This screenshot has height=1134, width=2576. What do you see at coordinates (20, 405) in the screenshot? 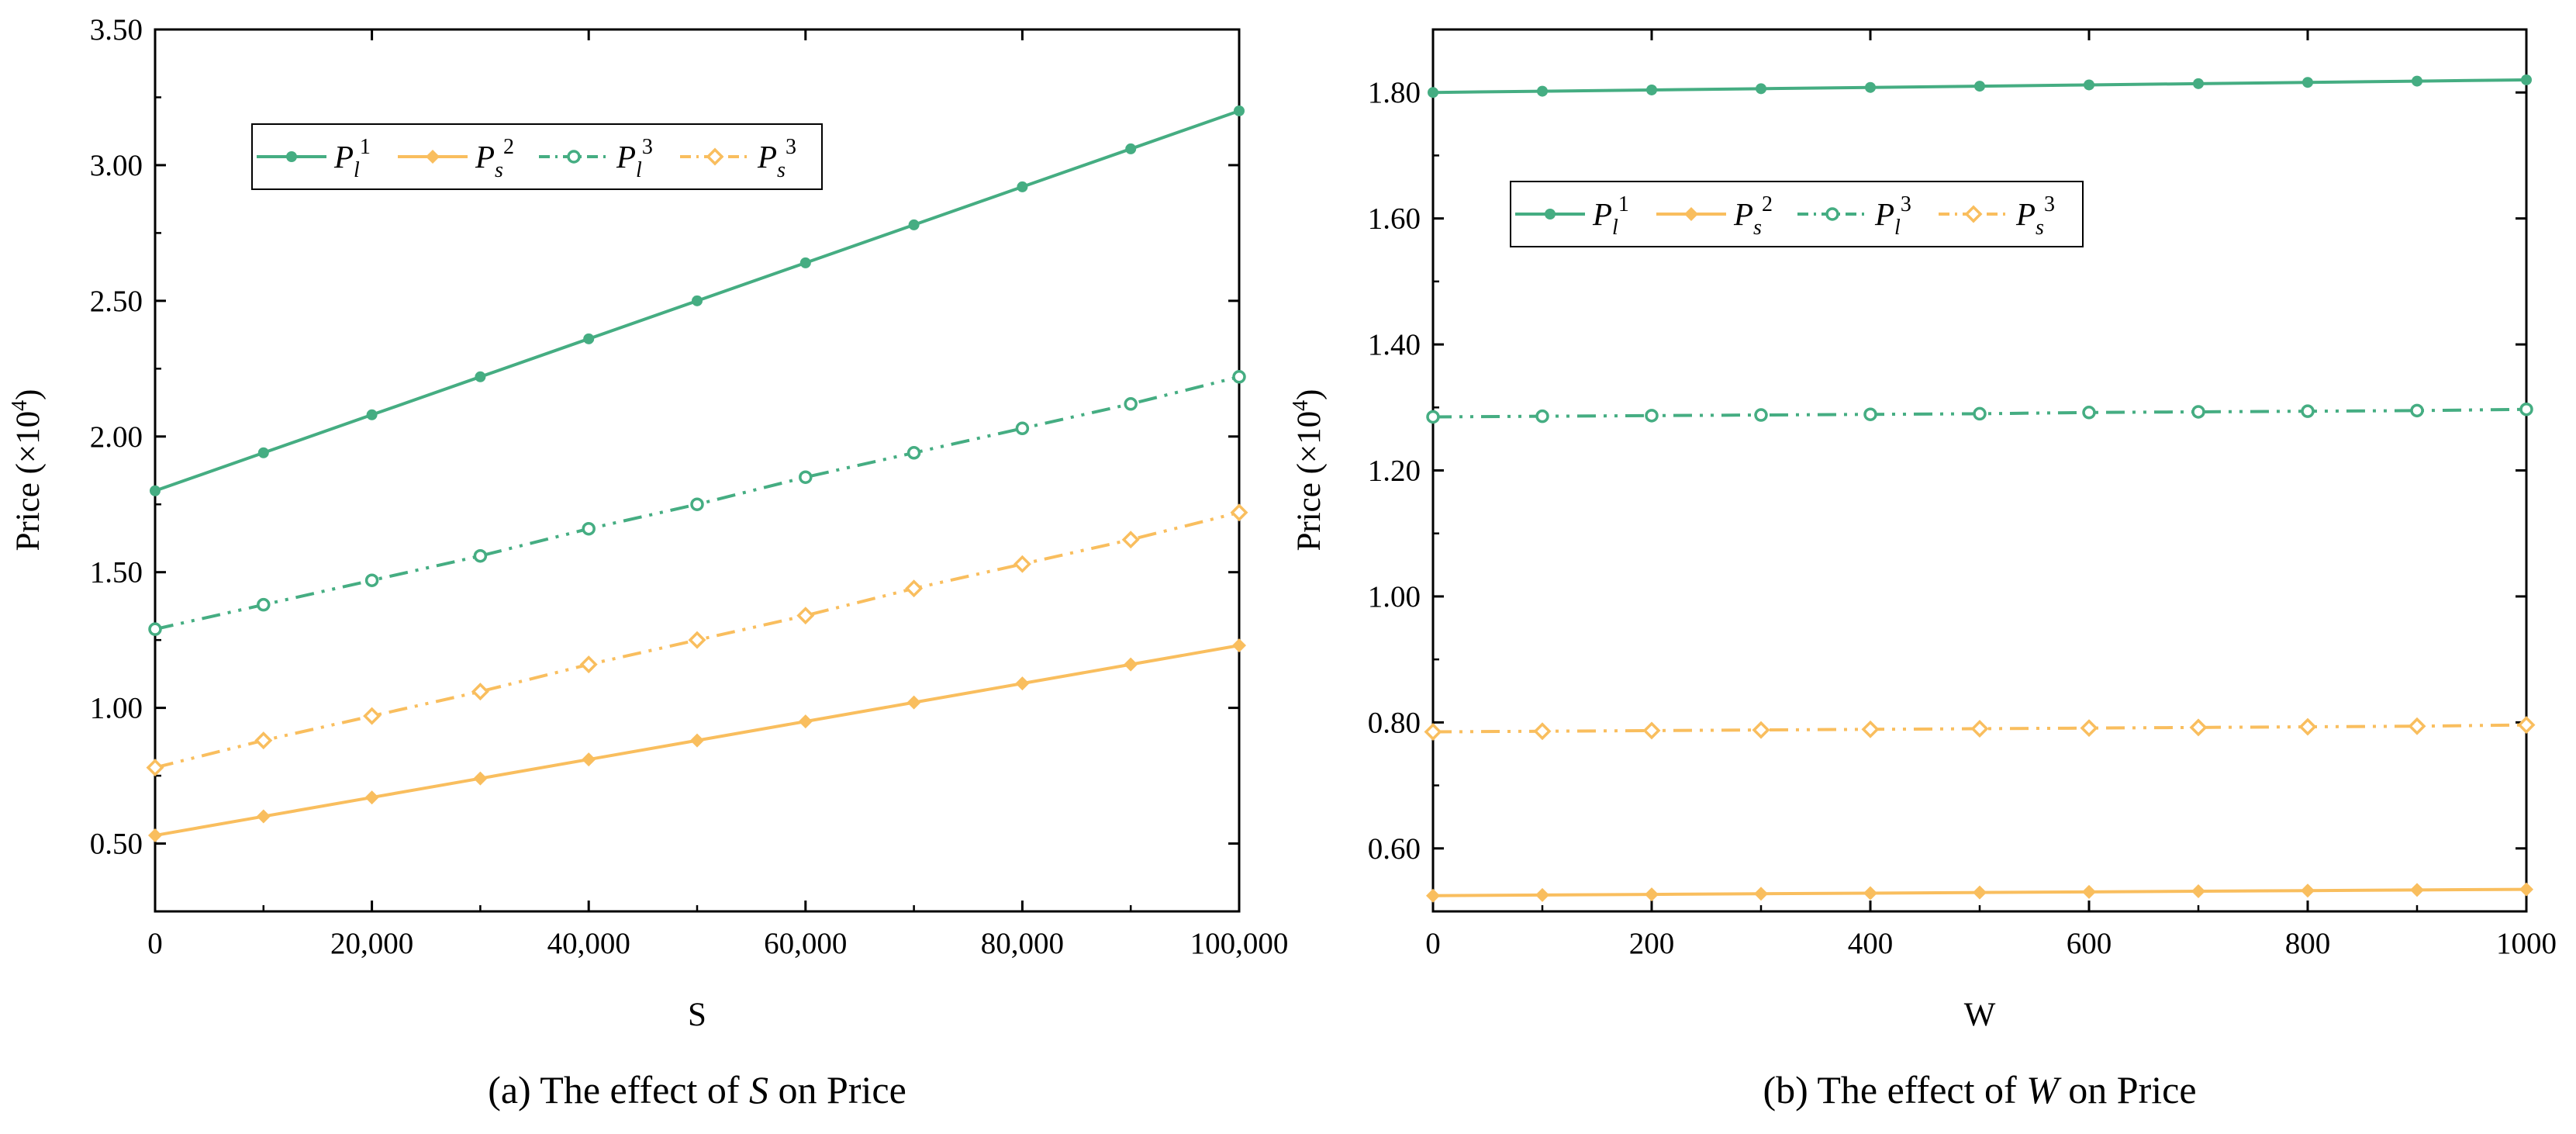
I see `y-axis-title-exponent: 4` at bounding box center [20, 405].